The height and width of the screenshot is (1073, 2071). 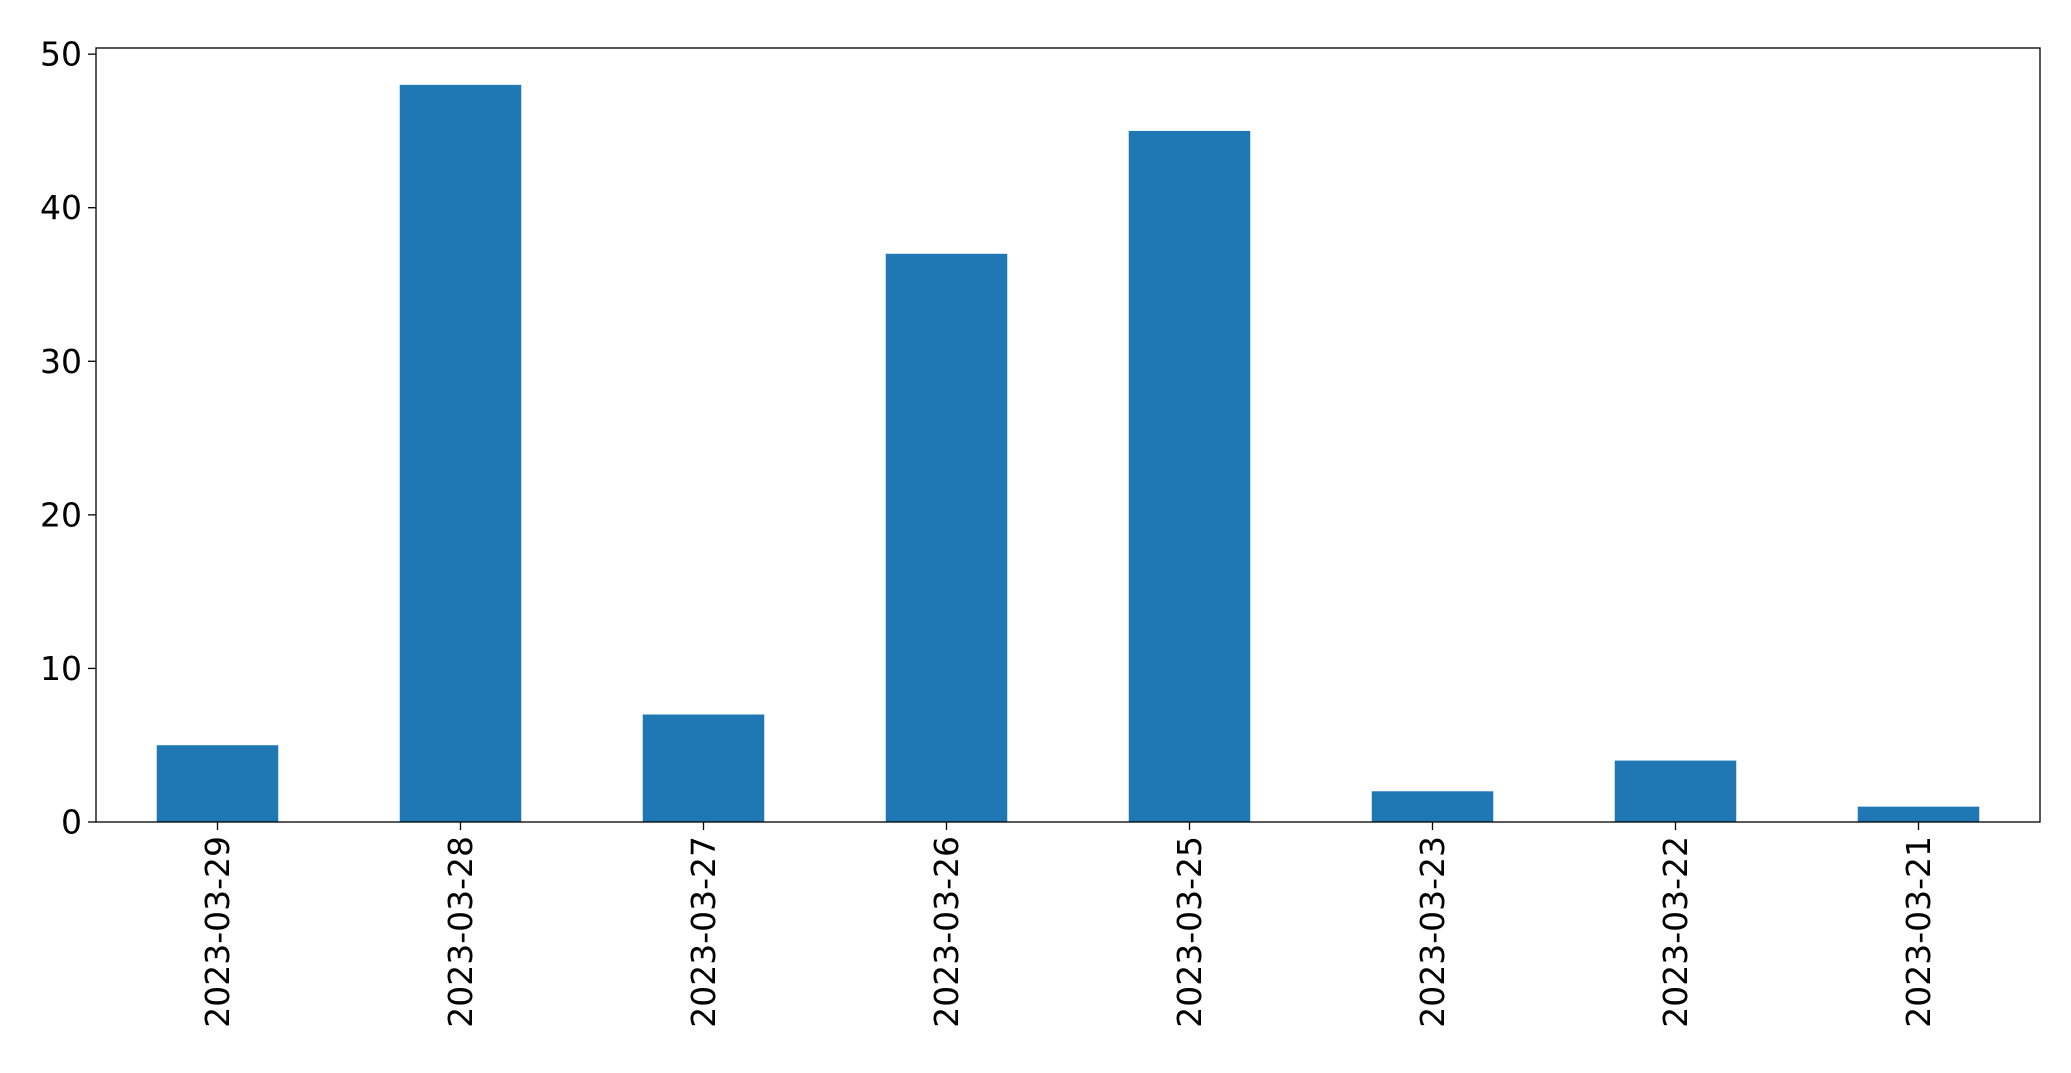 What do you see at coordinates (1675, 932) in the screenshot?
I see `x-tick-label: 2023-03-22` at bounding box center [1675, 932].